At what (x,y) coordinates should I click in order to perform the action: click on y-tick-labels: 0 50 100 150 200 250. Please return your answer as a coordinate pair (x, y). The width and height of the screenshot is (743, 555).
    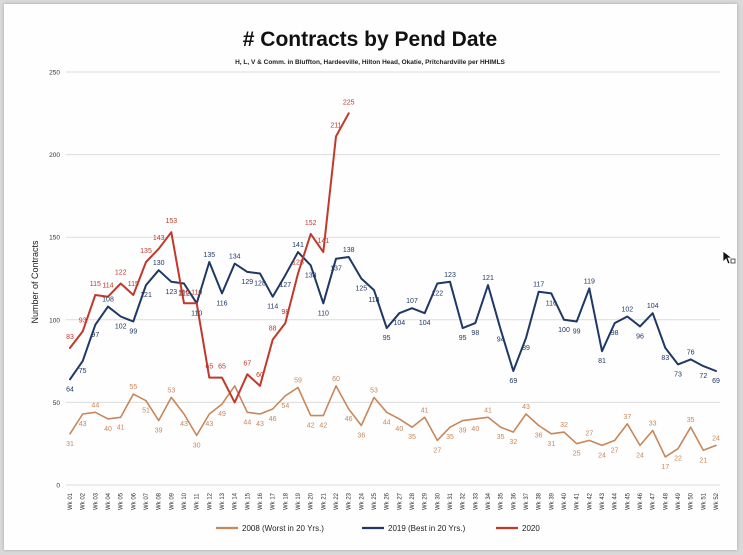
    Looking at the image, I should click on (54, 280).